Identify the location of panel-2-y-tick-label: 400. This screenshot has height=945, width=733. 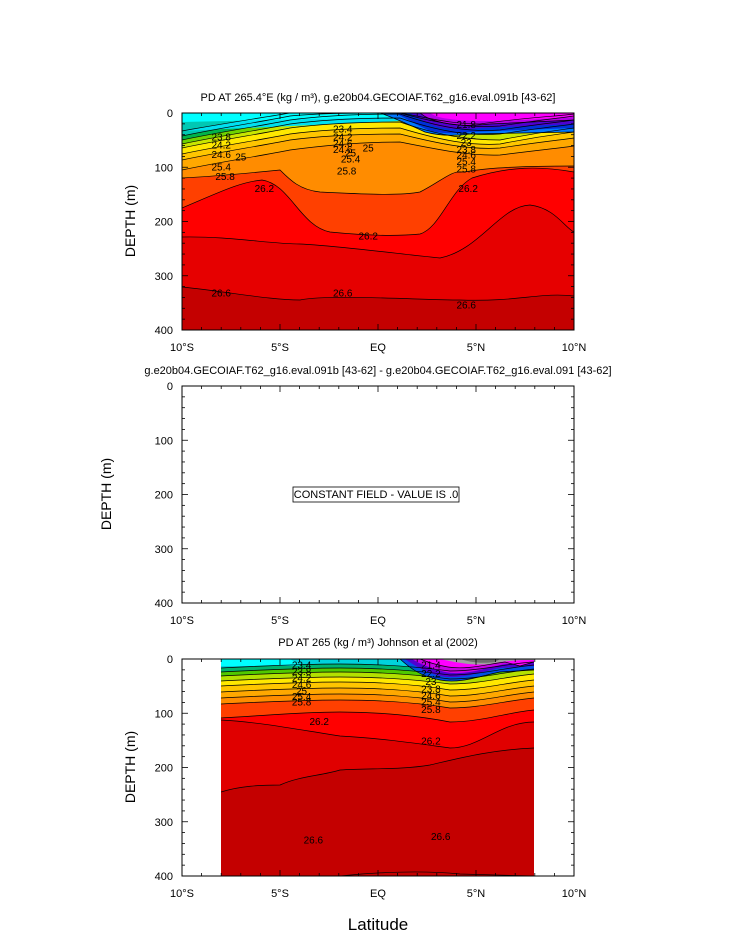
(164, 604).